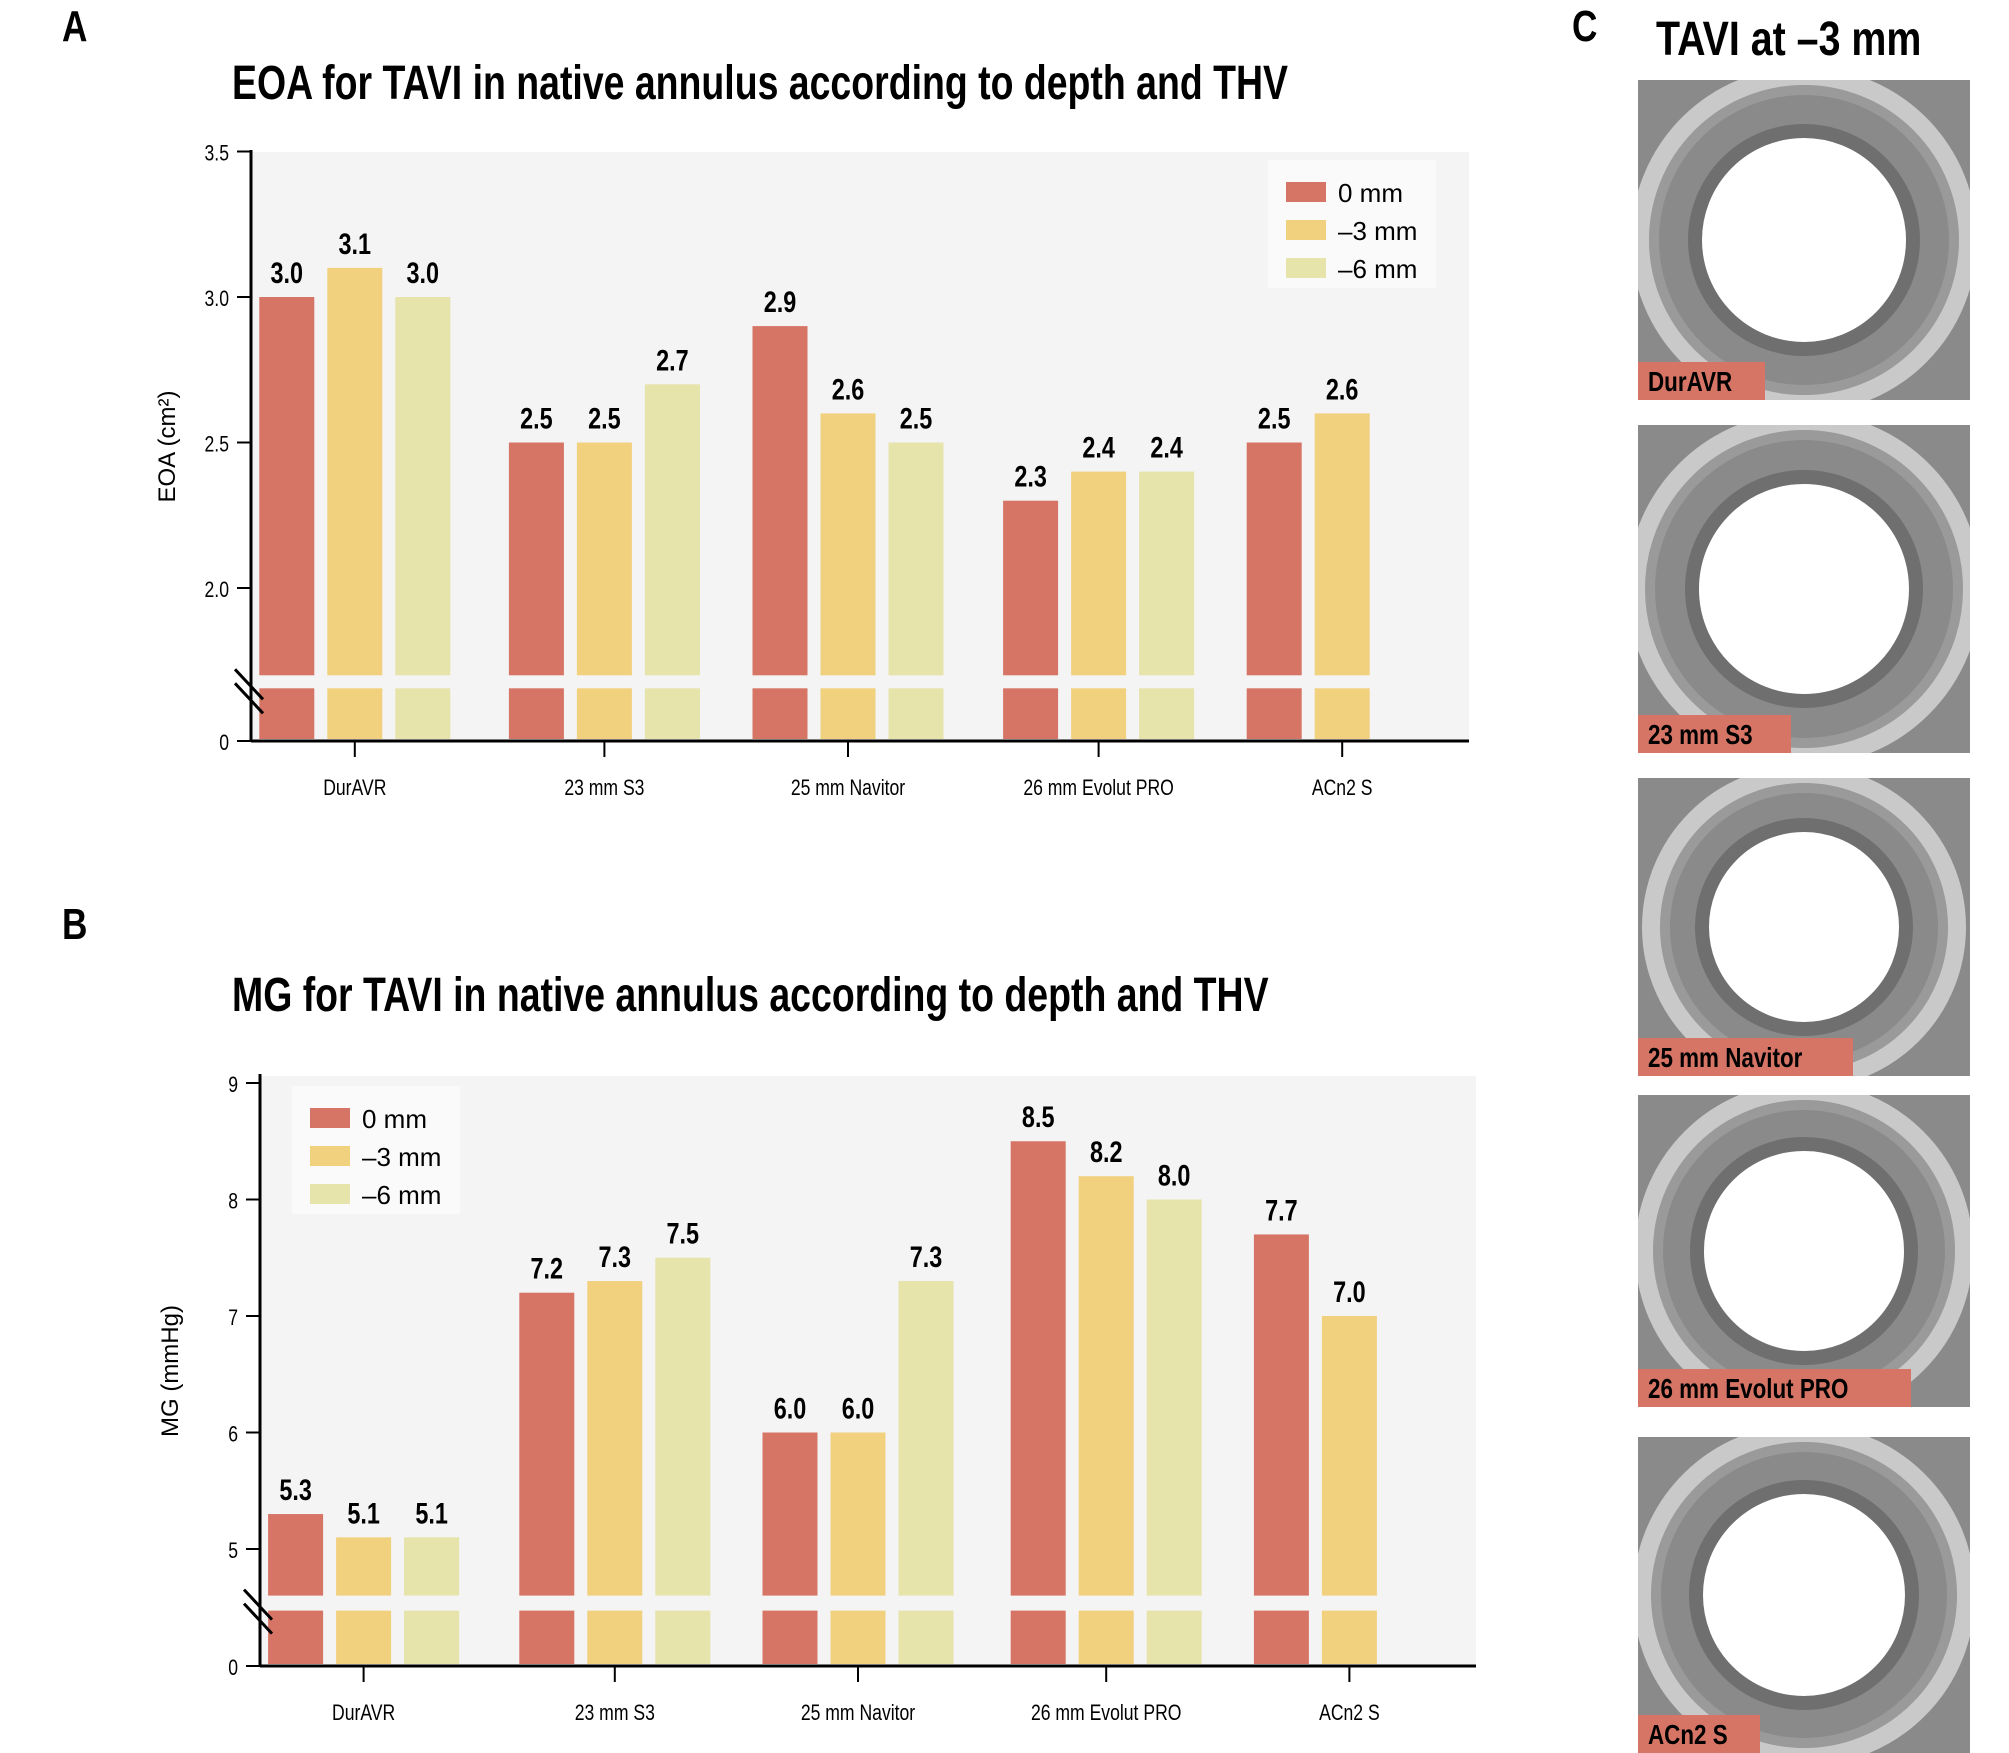 This screenshot has width=2009, height=1753. What do you see at coordinates (75, 924) in the screenshot?
I see `panel-letter-b: B` at bounding box center [75, 924].